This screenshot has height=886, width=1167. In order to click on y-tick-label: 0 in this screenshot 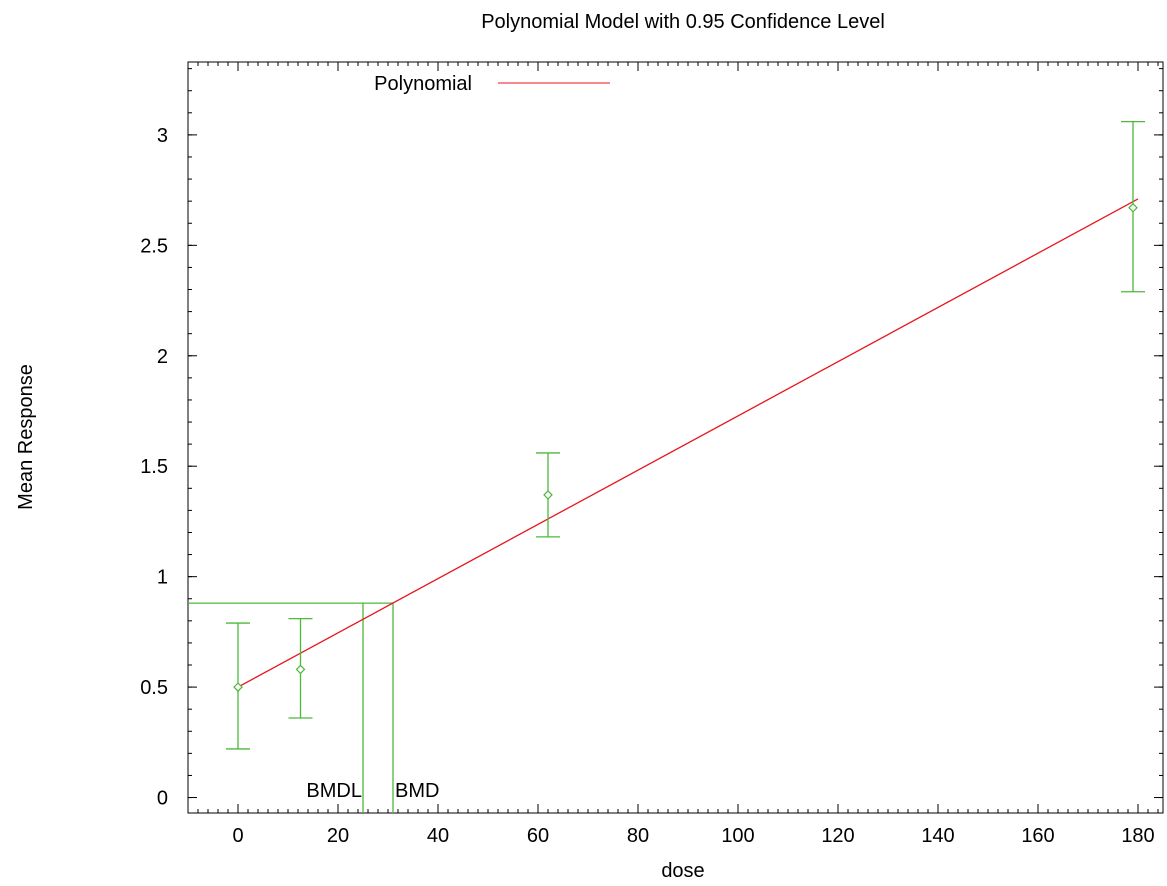, I will do `click(162, 799)`.